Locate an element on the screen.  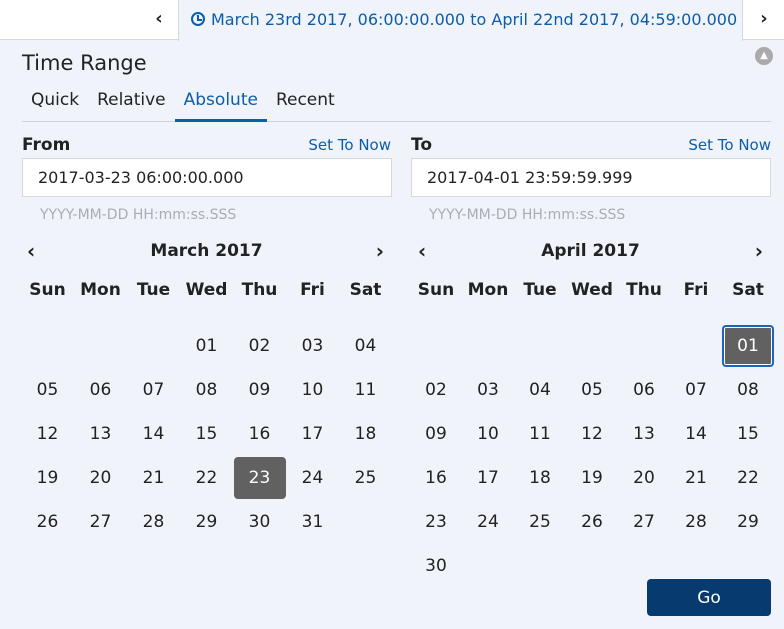
tab-relative: Relative is located at coordinates (131, 100).